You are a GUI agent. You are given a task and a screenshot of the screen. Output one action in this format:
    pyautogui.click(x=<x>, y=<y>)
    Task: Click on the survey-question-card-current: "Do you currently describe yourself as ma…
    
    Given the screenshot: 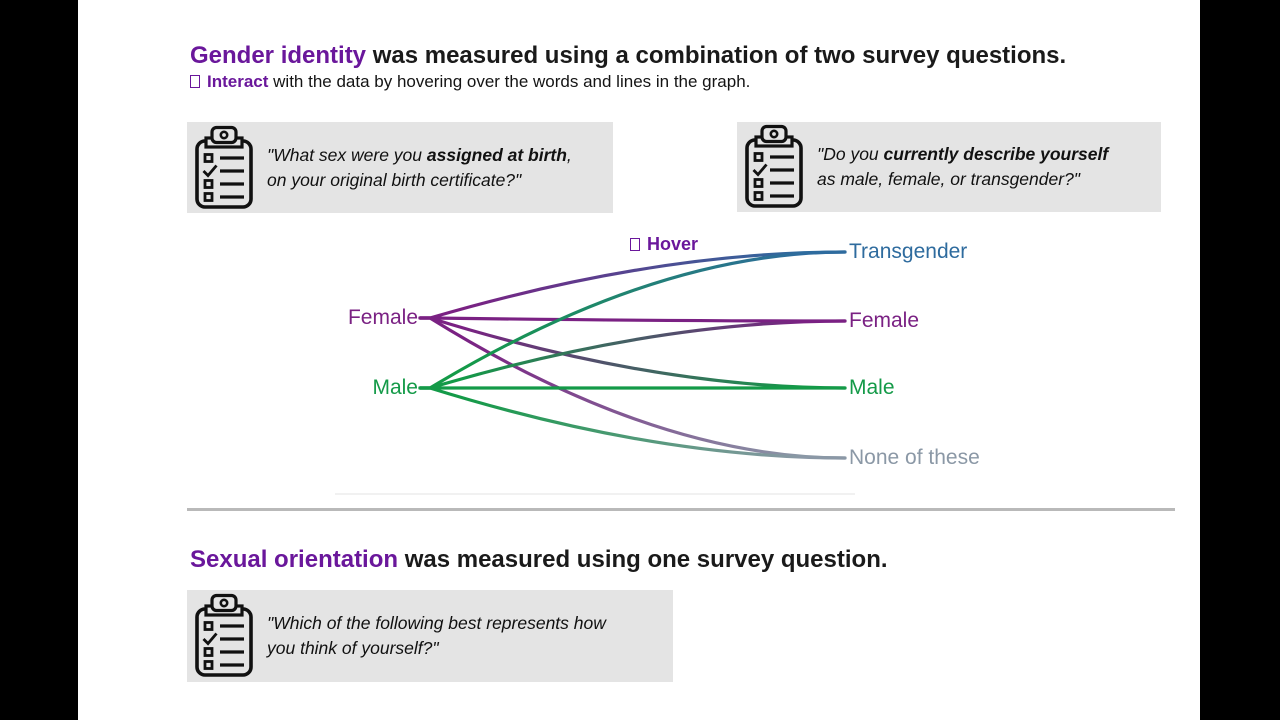 What is the action you would take?
    pyautogui.click(x=949, y=167)
    